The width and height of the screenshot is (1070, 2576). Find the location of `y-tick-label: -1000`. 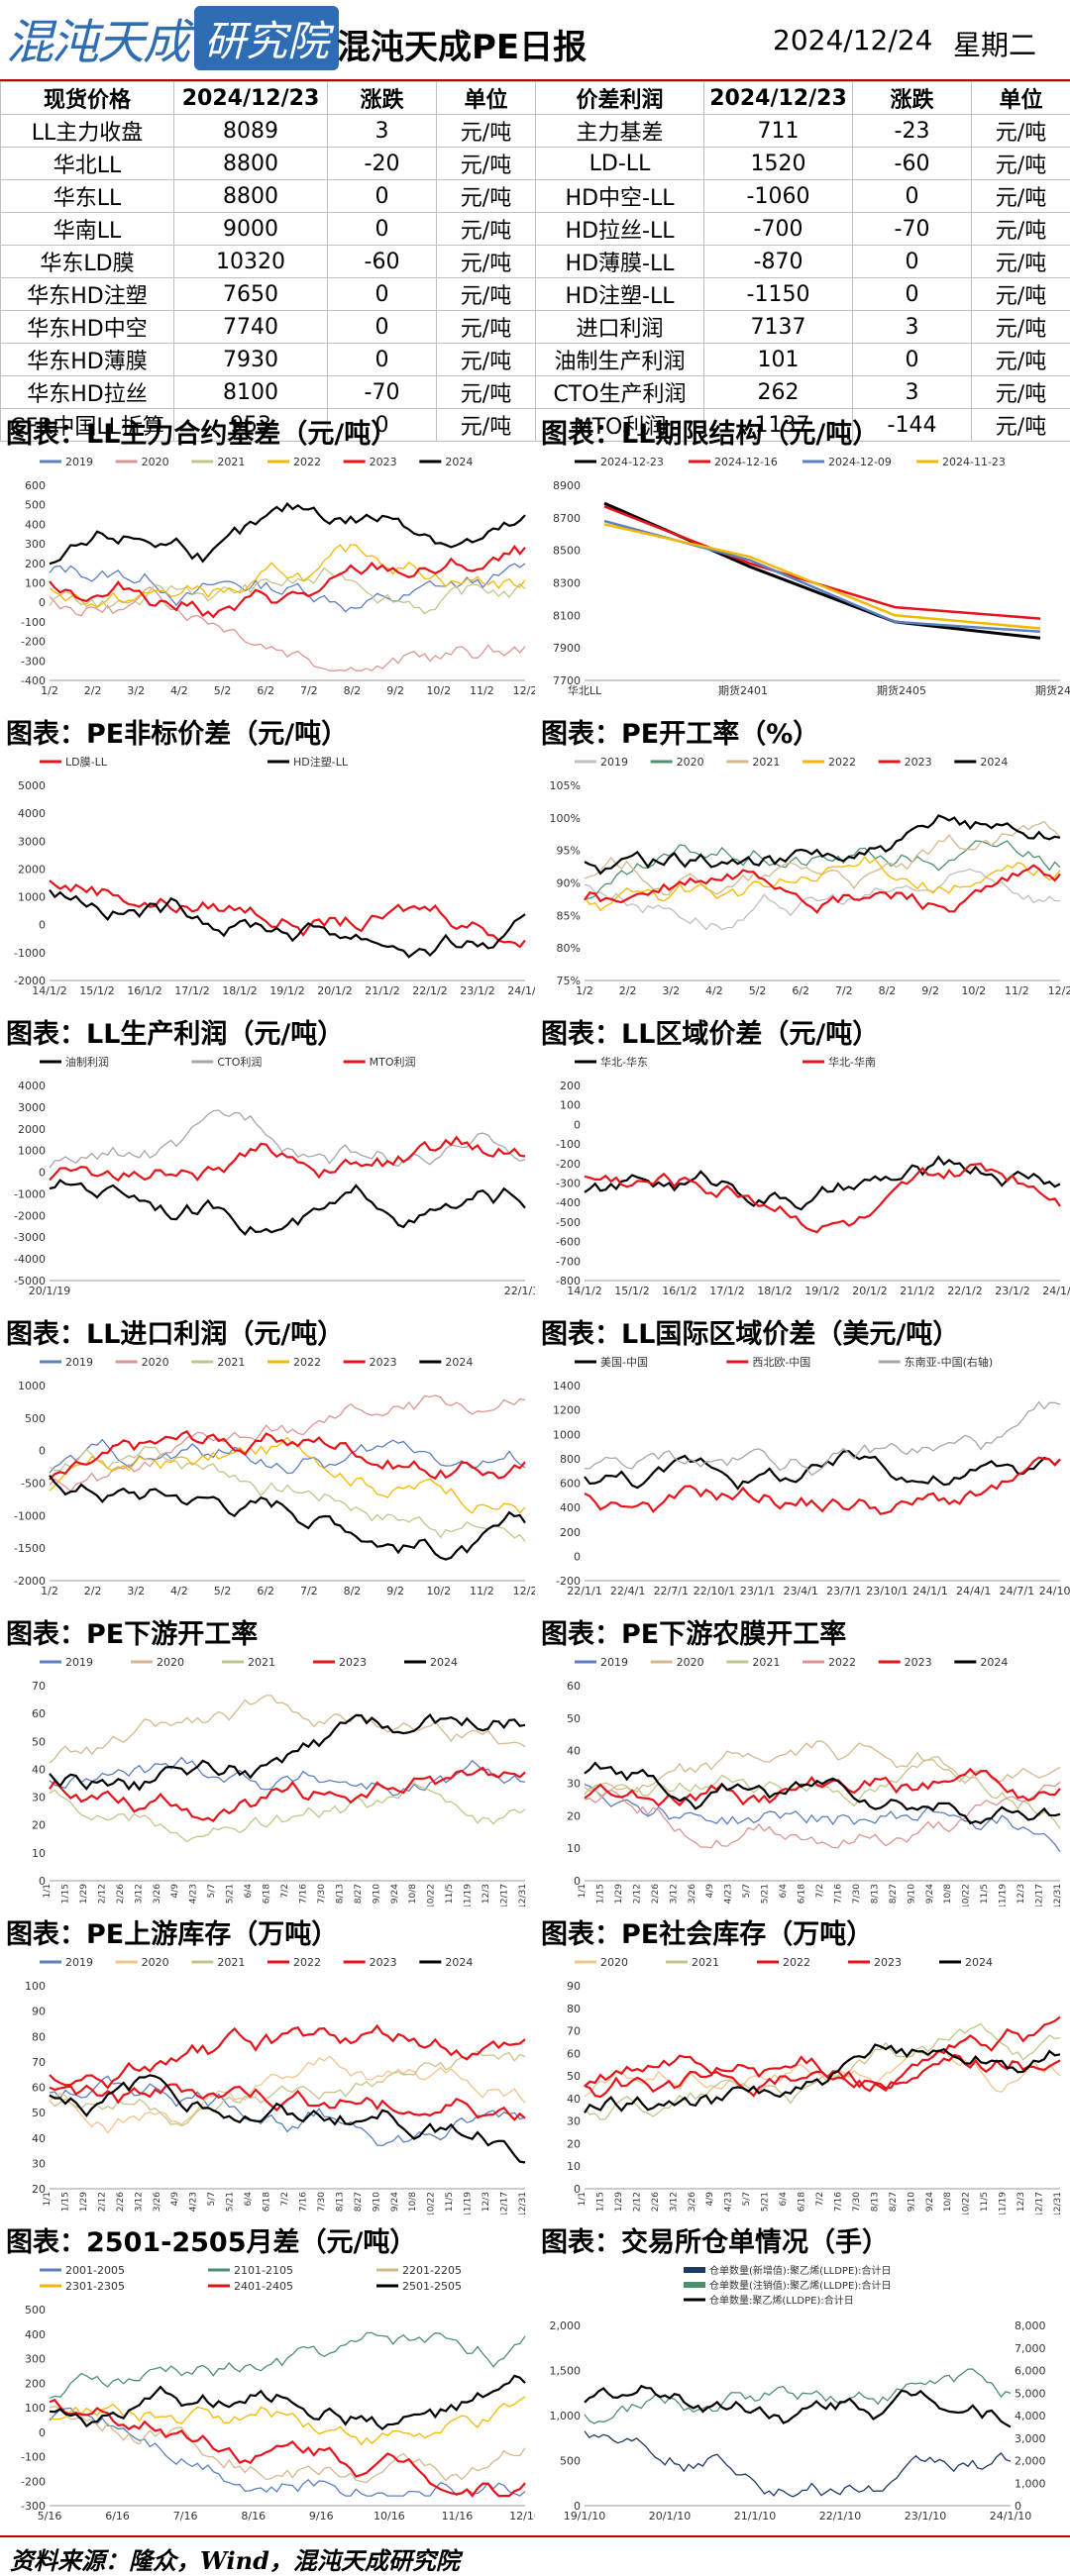

y-tick-label: -1000 is located at coordinates (30, 1193).